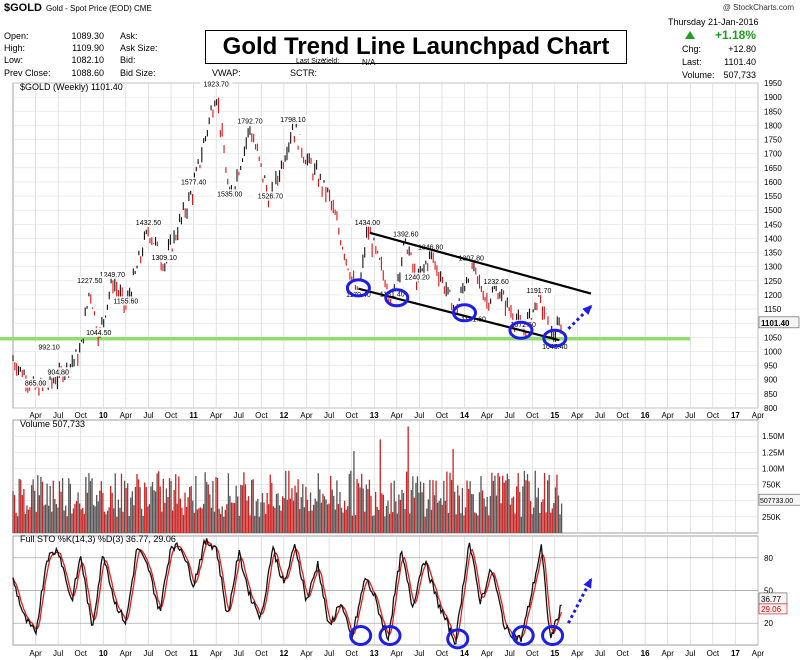 This screenshot has width=800, height=660. I want to click on prev-close-value: 1088.60, so click(87, 73).